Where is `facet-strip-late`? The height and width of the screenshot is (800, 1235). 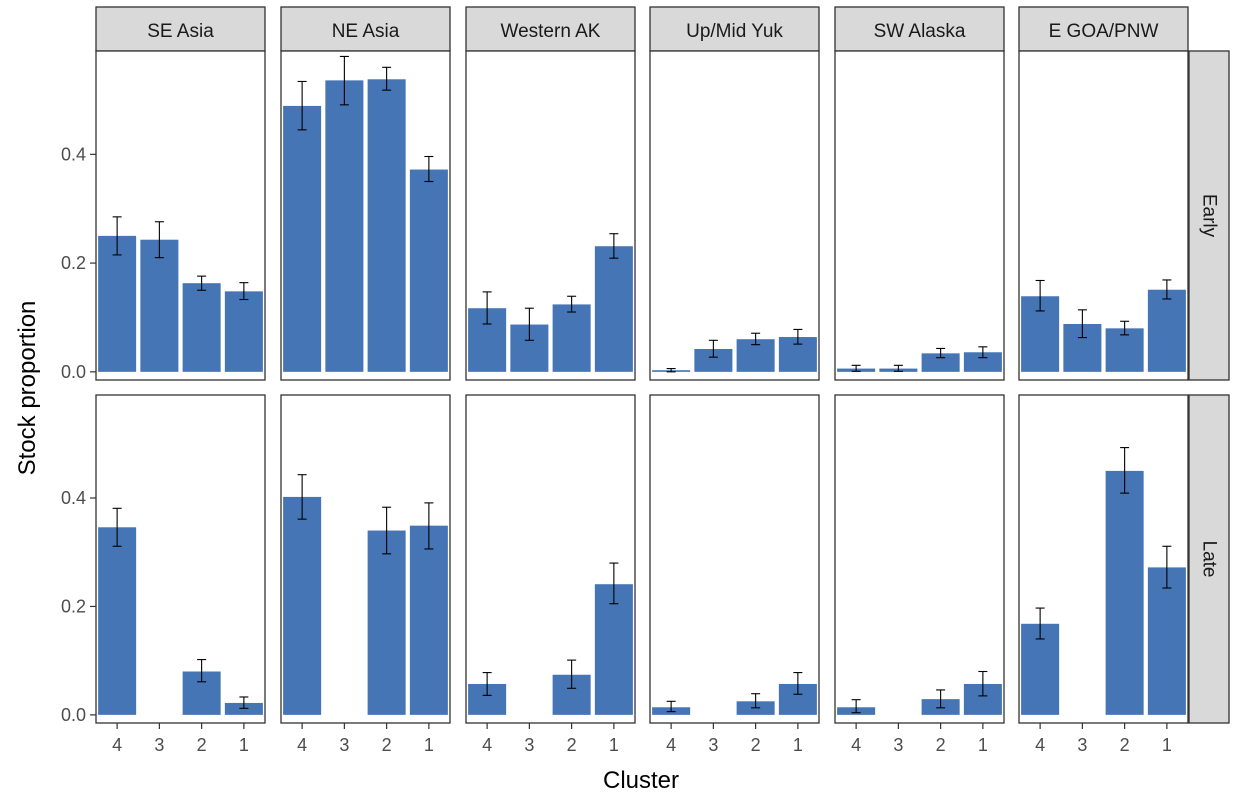 facet-strip-late is located at coordinates (1209, 559).